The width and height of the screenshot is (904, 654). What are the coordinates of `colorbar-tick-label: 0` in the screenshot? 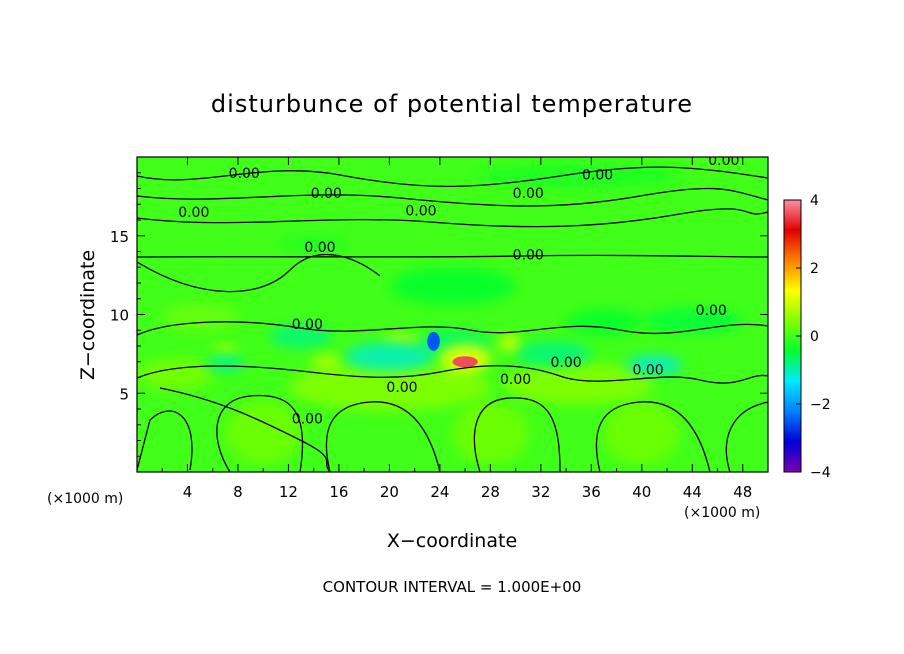 It's located at (814, 337).